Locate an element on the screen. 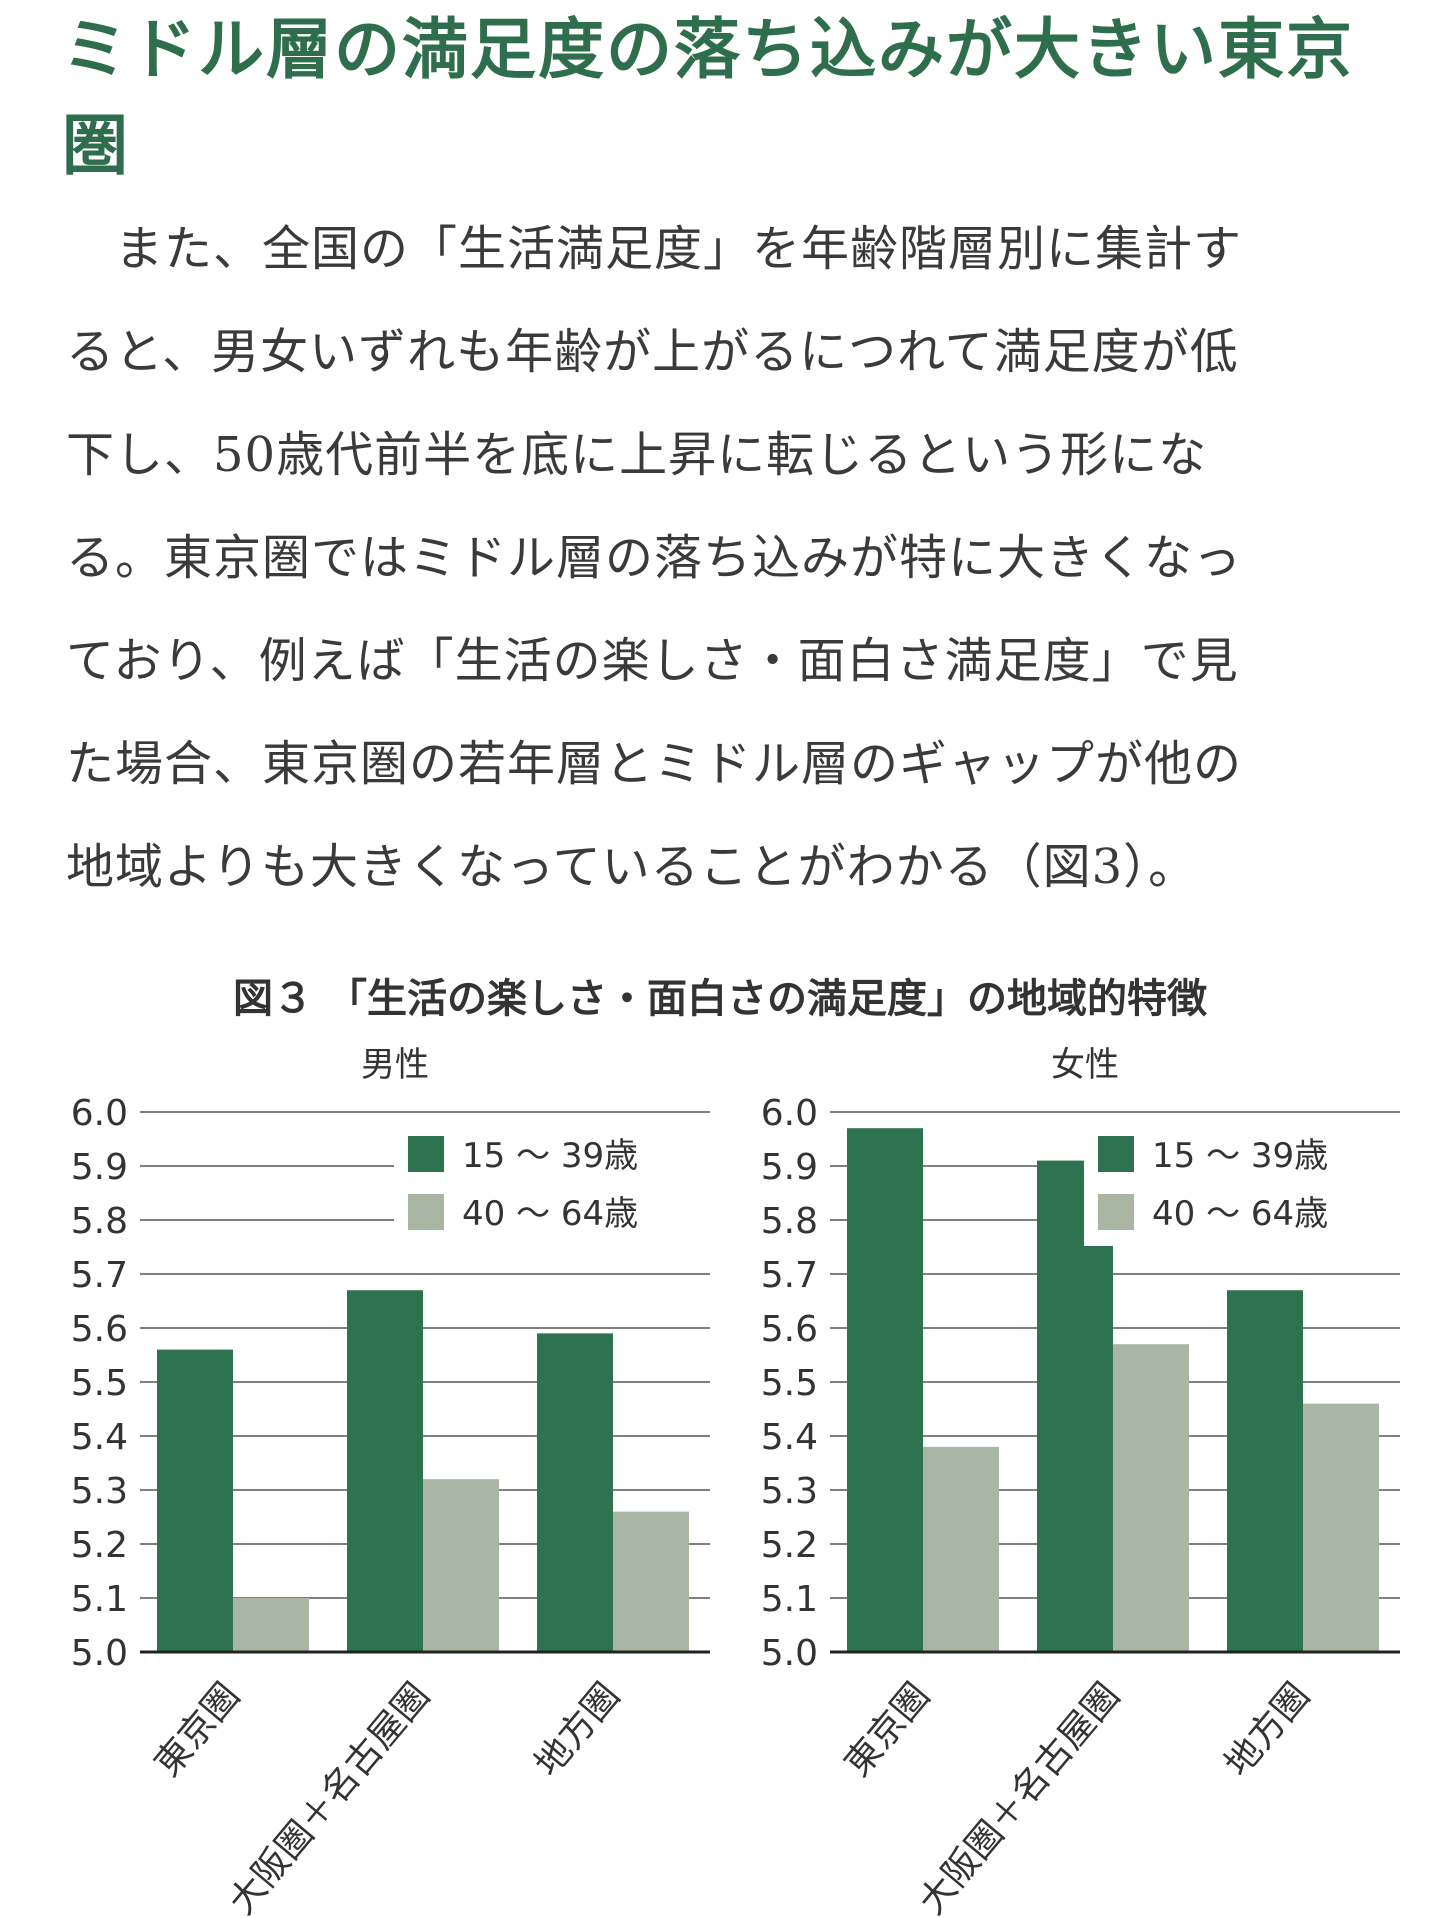 The image size is (1440, 1918). section-heading: ミドル層の満足度の落ち込みが大きい東京圏 is located at coordinates (708, 97).